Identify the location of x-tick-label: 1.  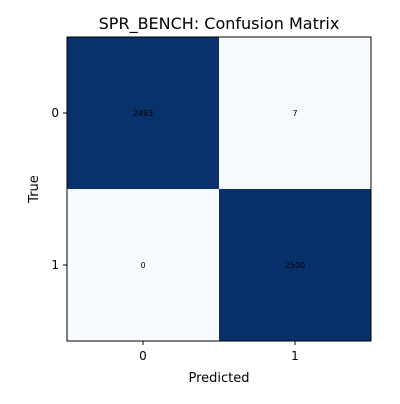
(295, 356).